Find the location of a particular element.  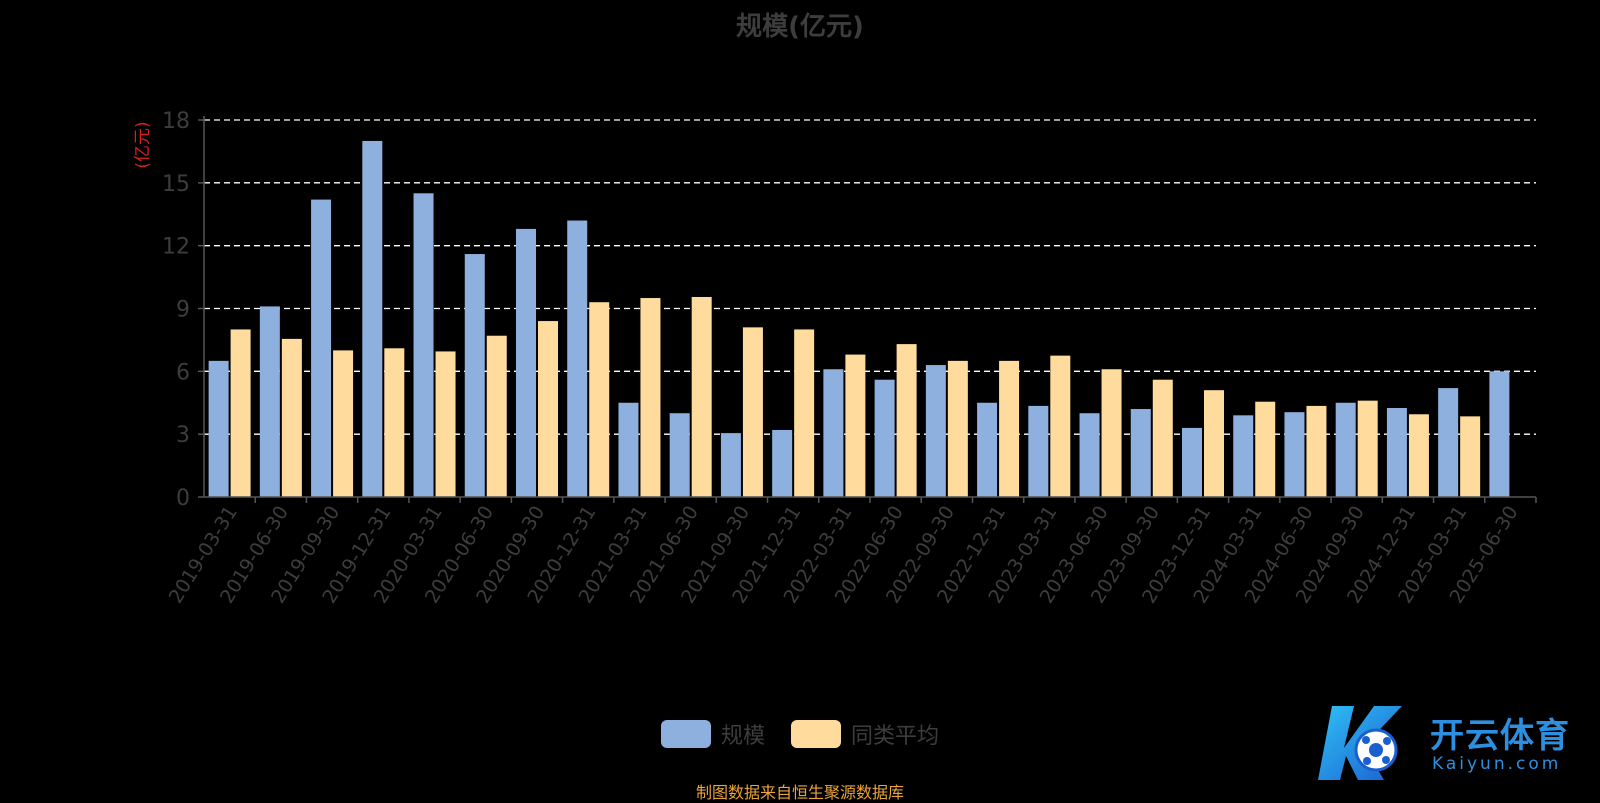

watermark-subtext: Kaiyun.com is located at coordinates (1497, 764).